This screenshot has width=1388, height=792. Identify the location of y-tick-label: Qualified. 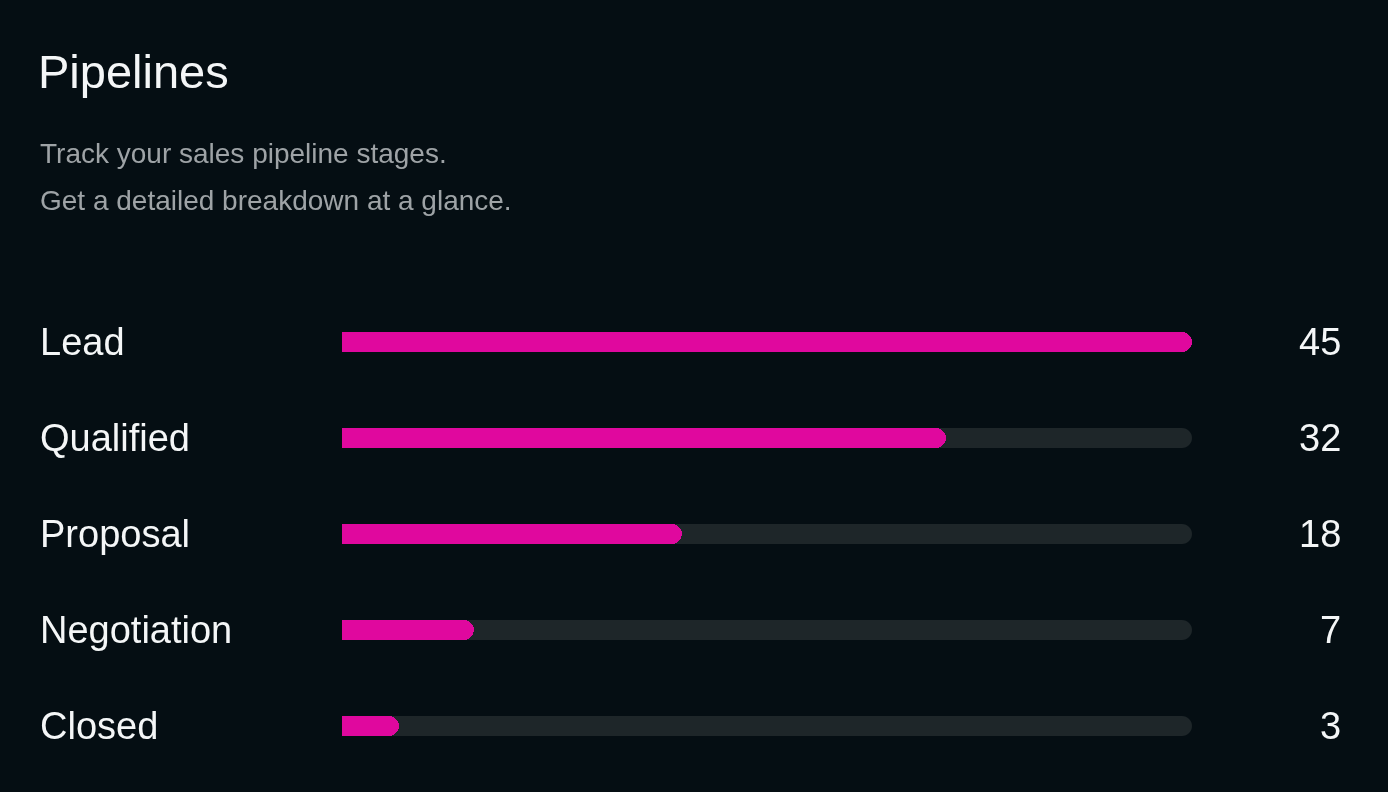
(115, 438).